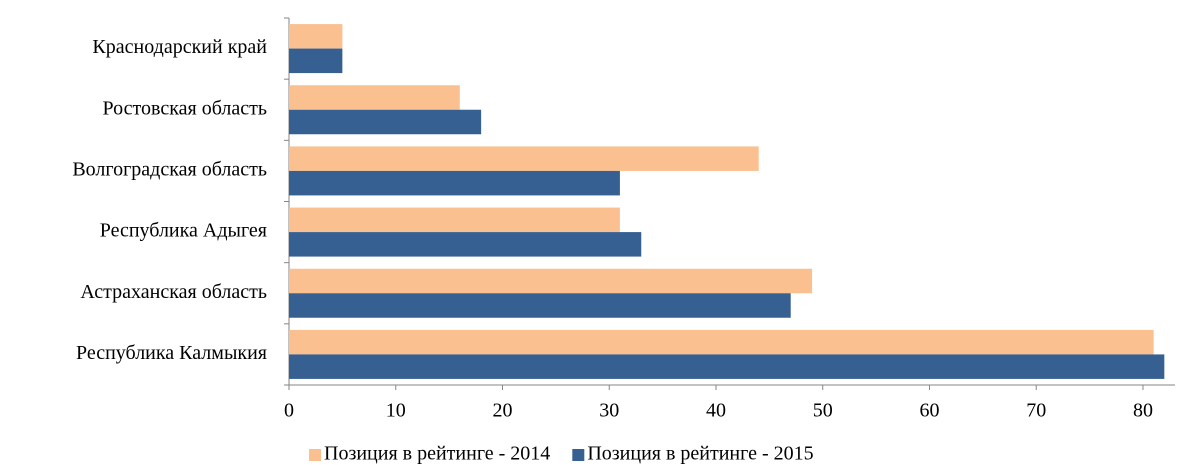 This screenshot has width=1185, height=465. What do you see at coordinates (502, 411) in the screenshot?
I see `x-tick-label: 20` at bounding box center [502, 411].